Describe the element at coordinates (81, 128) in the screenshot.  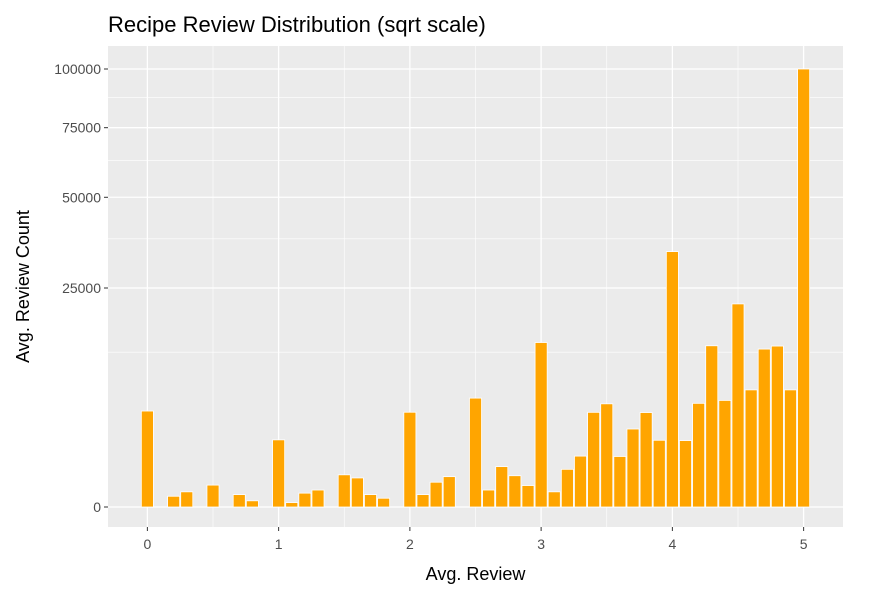
I see `y-tick-label: 75000` at that location.